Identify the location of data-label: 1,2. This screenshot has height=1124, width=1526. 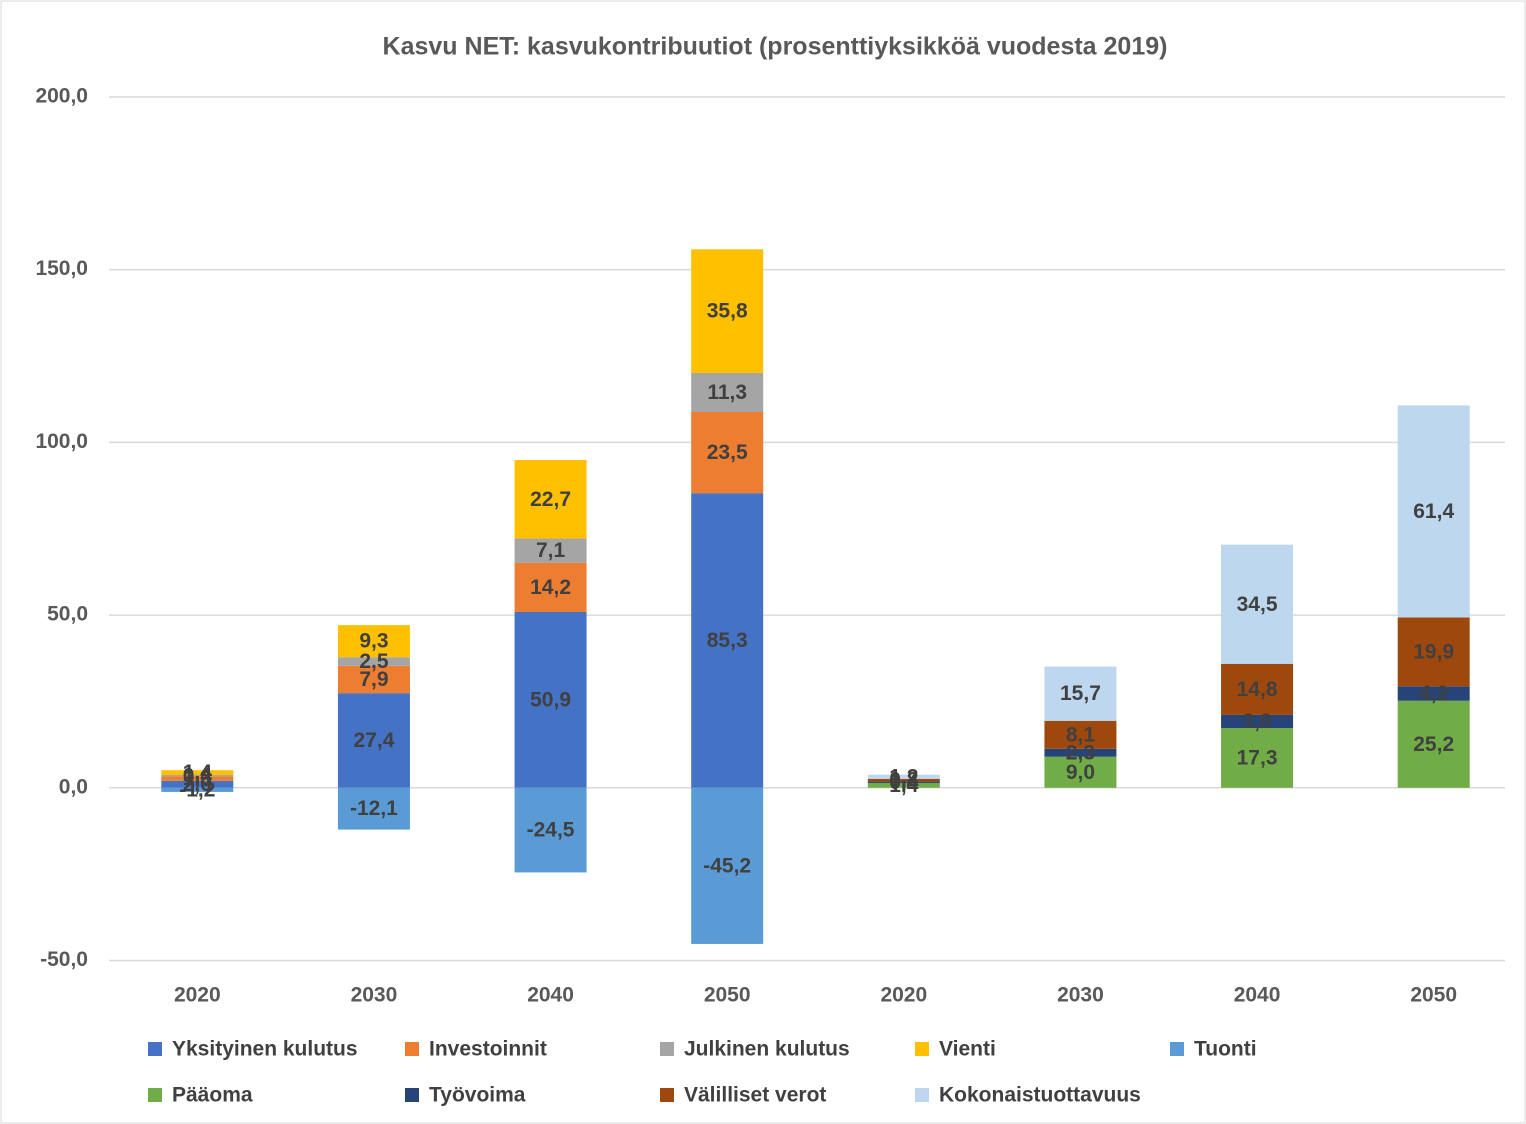
(903, 776).